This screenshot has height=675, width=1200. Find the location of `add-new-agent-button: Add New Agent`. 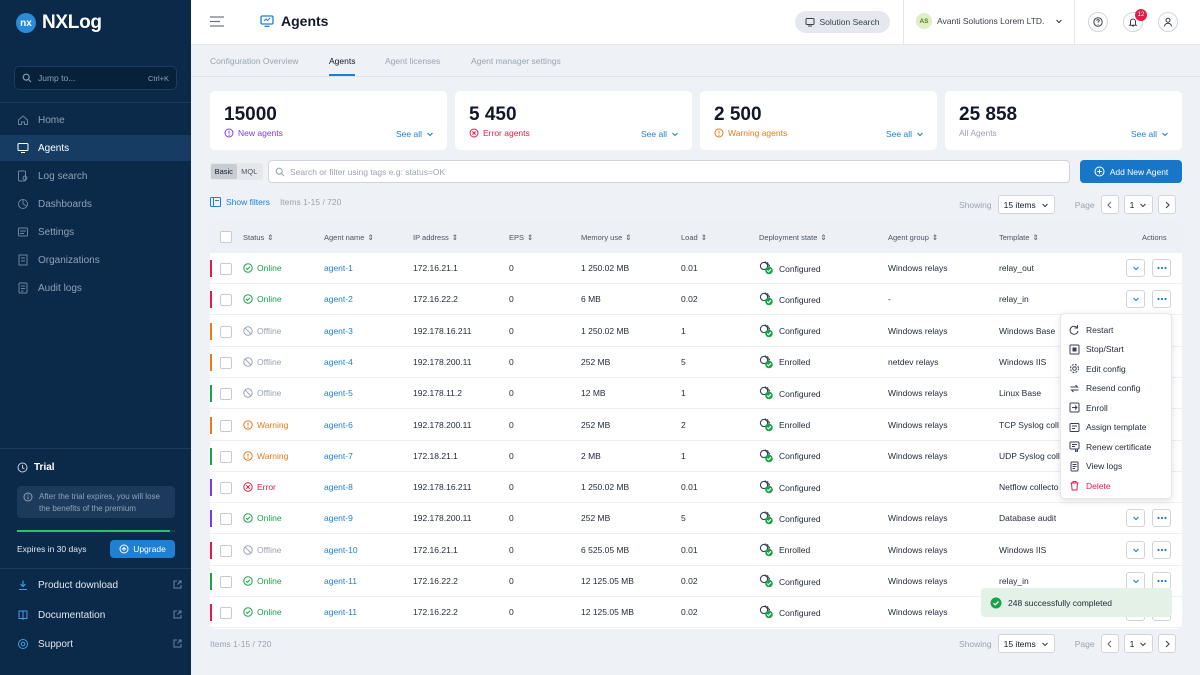

add-new-agent-button: Add New Agent is located at coordinates (1131, 171).